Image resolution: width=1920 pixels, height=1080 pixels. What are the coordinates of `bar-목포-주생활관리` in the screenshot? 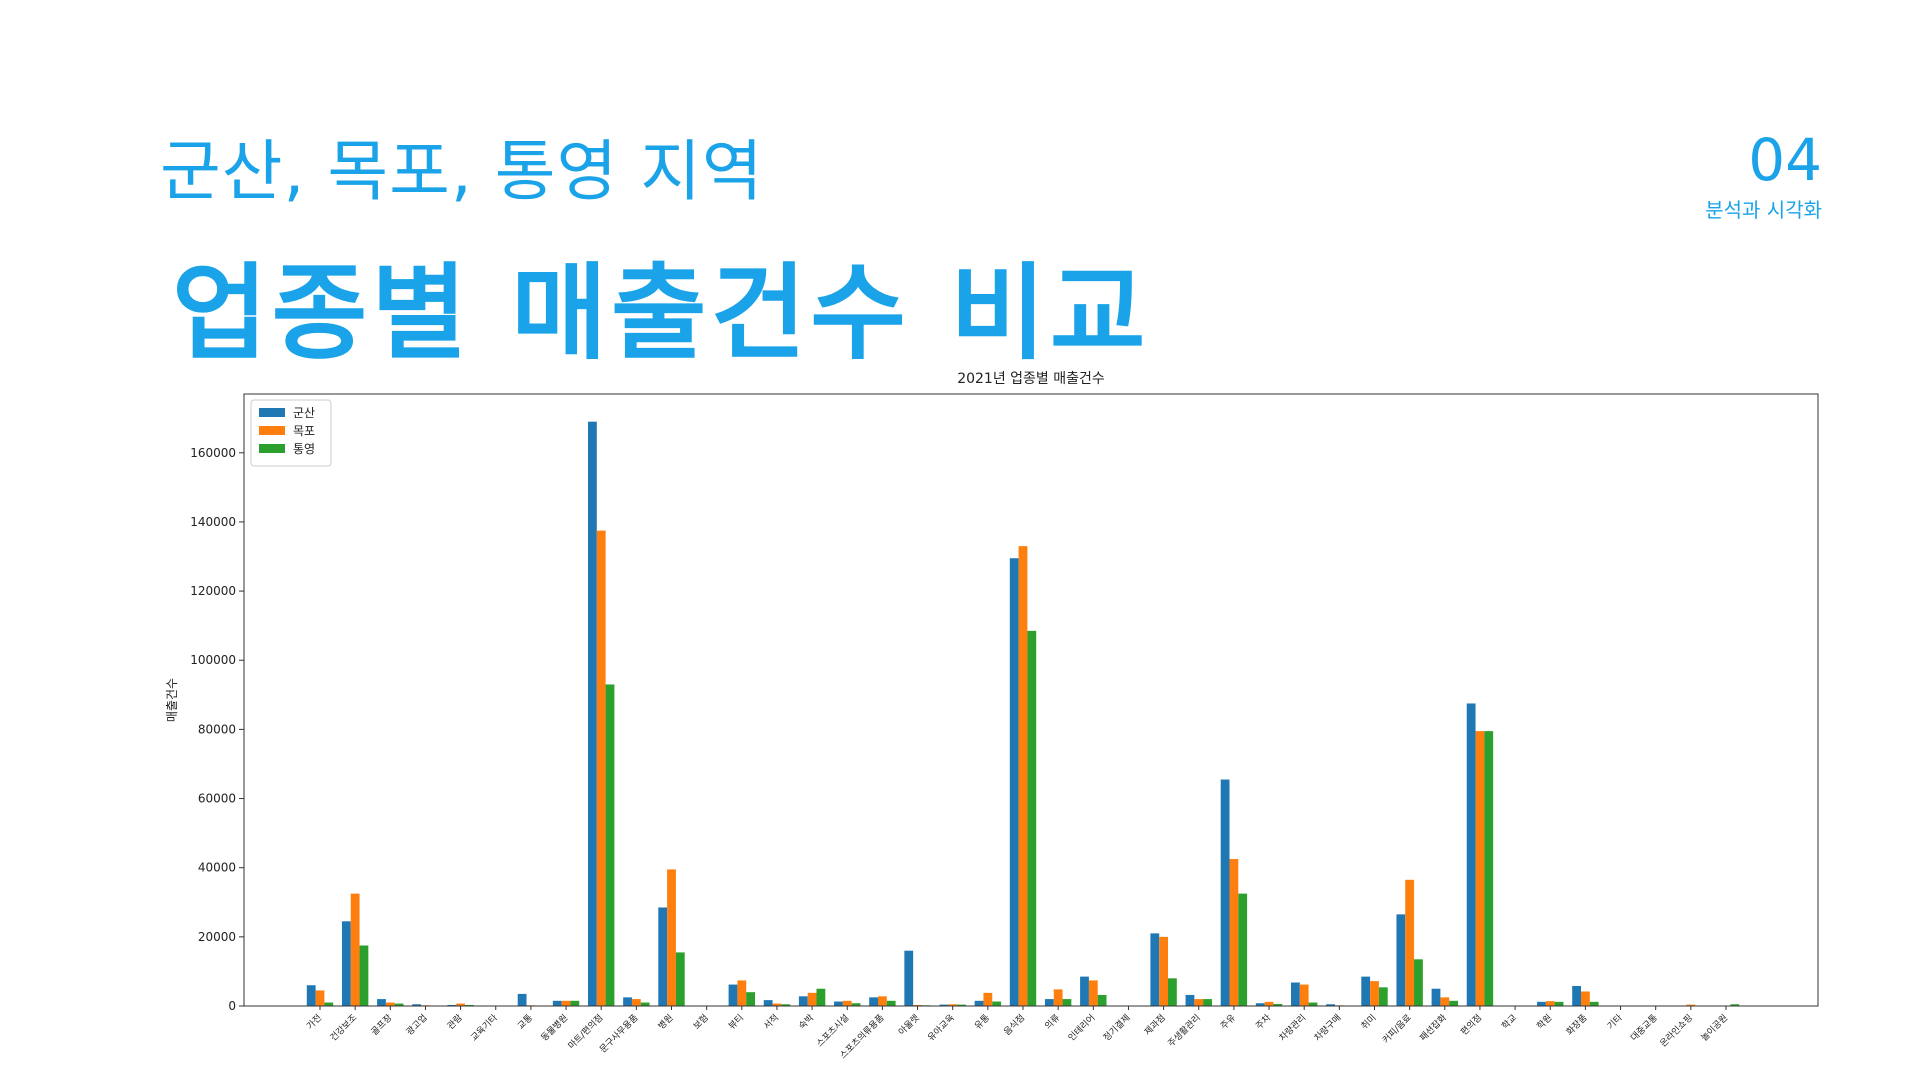 It's located at (1199, 1002).